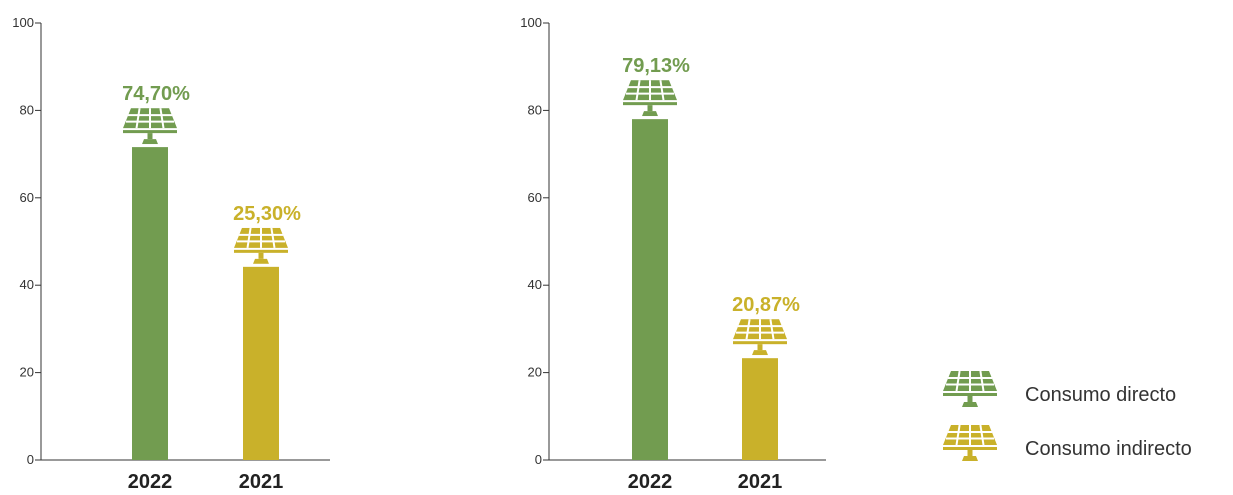  I want to click on legend-item: Consumo directo, so click(1059, 389).